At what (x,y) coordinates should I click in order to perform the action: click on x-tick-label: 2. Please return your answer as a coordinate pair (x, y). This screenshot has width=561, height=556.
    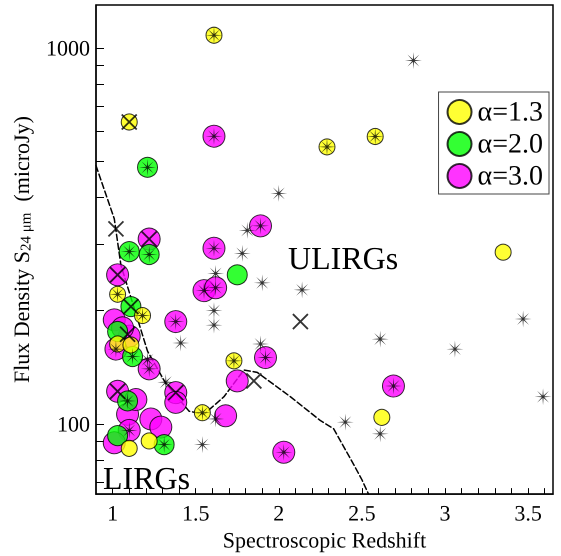
    Looking at the image, I should click on (278, 513).